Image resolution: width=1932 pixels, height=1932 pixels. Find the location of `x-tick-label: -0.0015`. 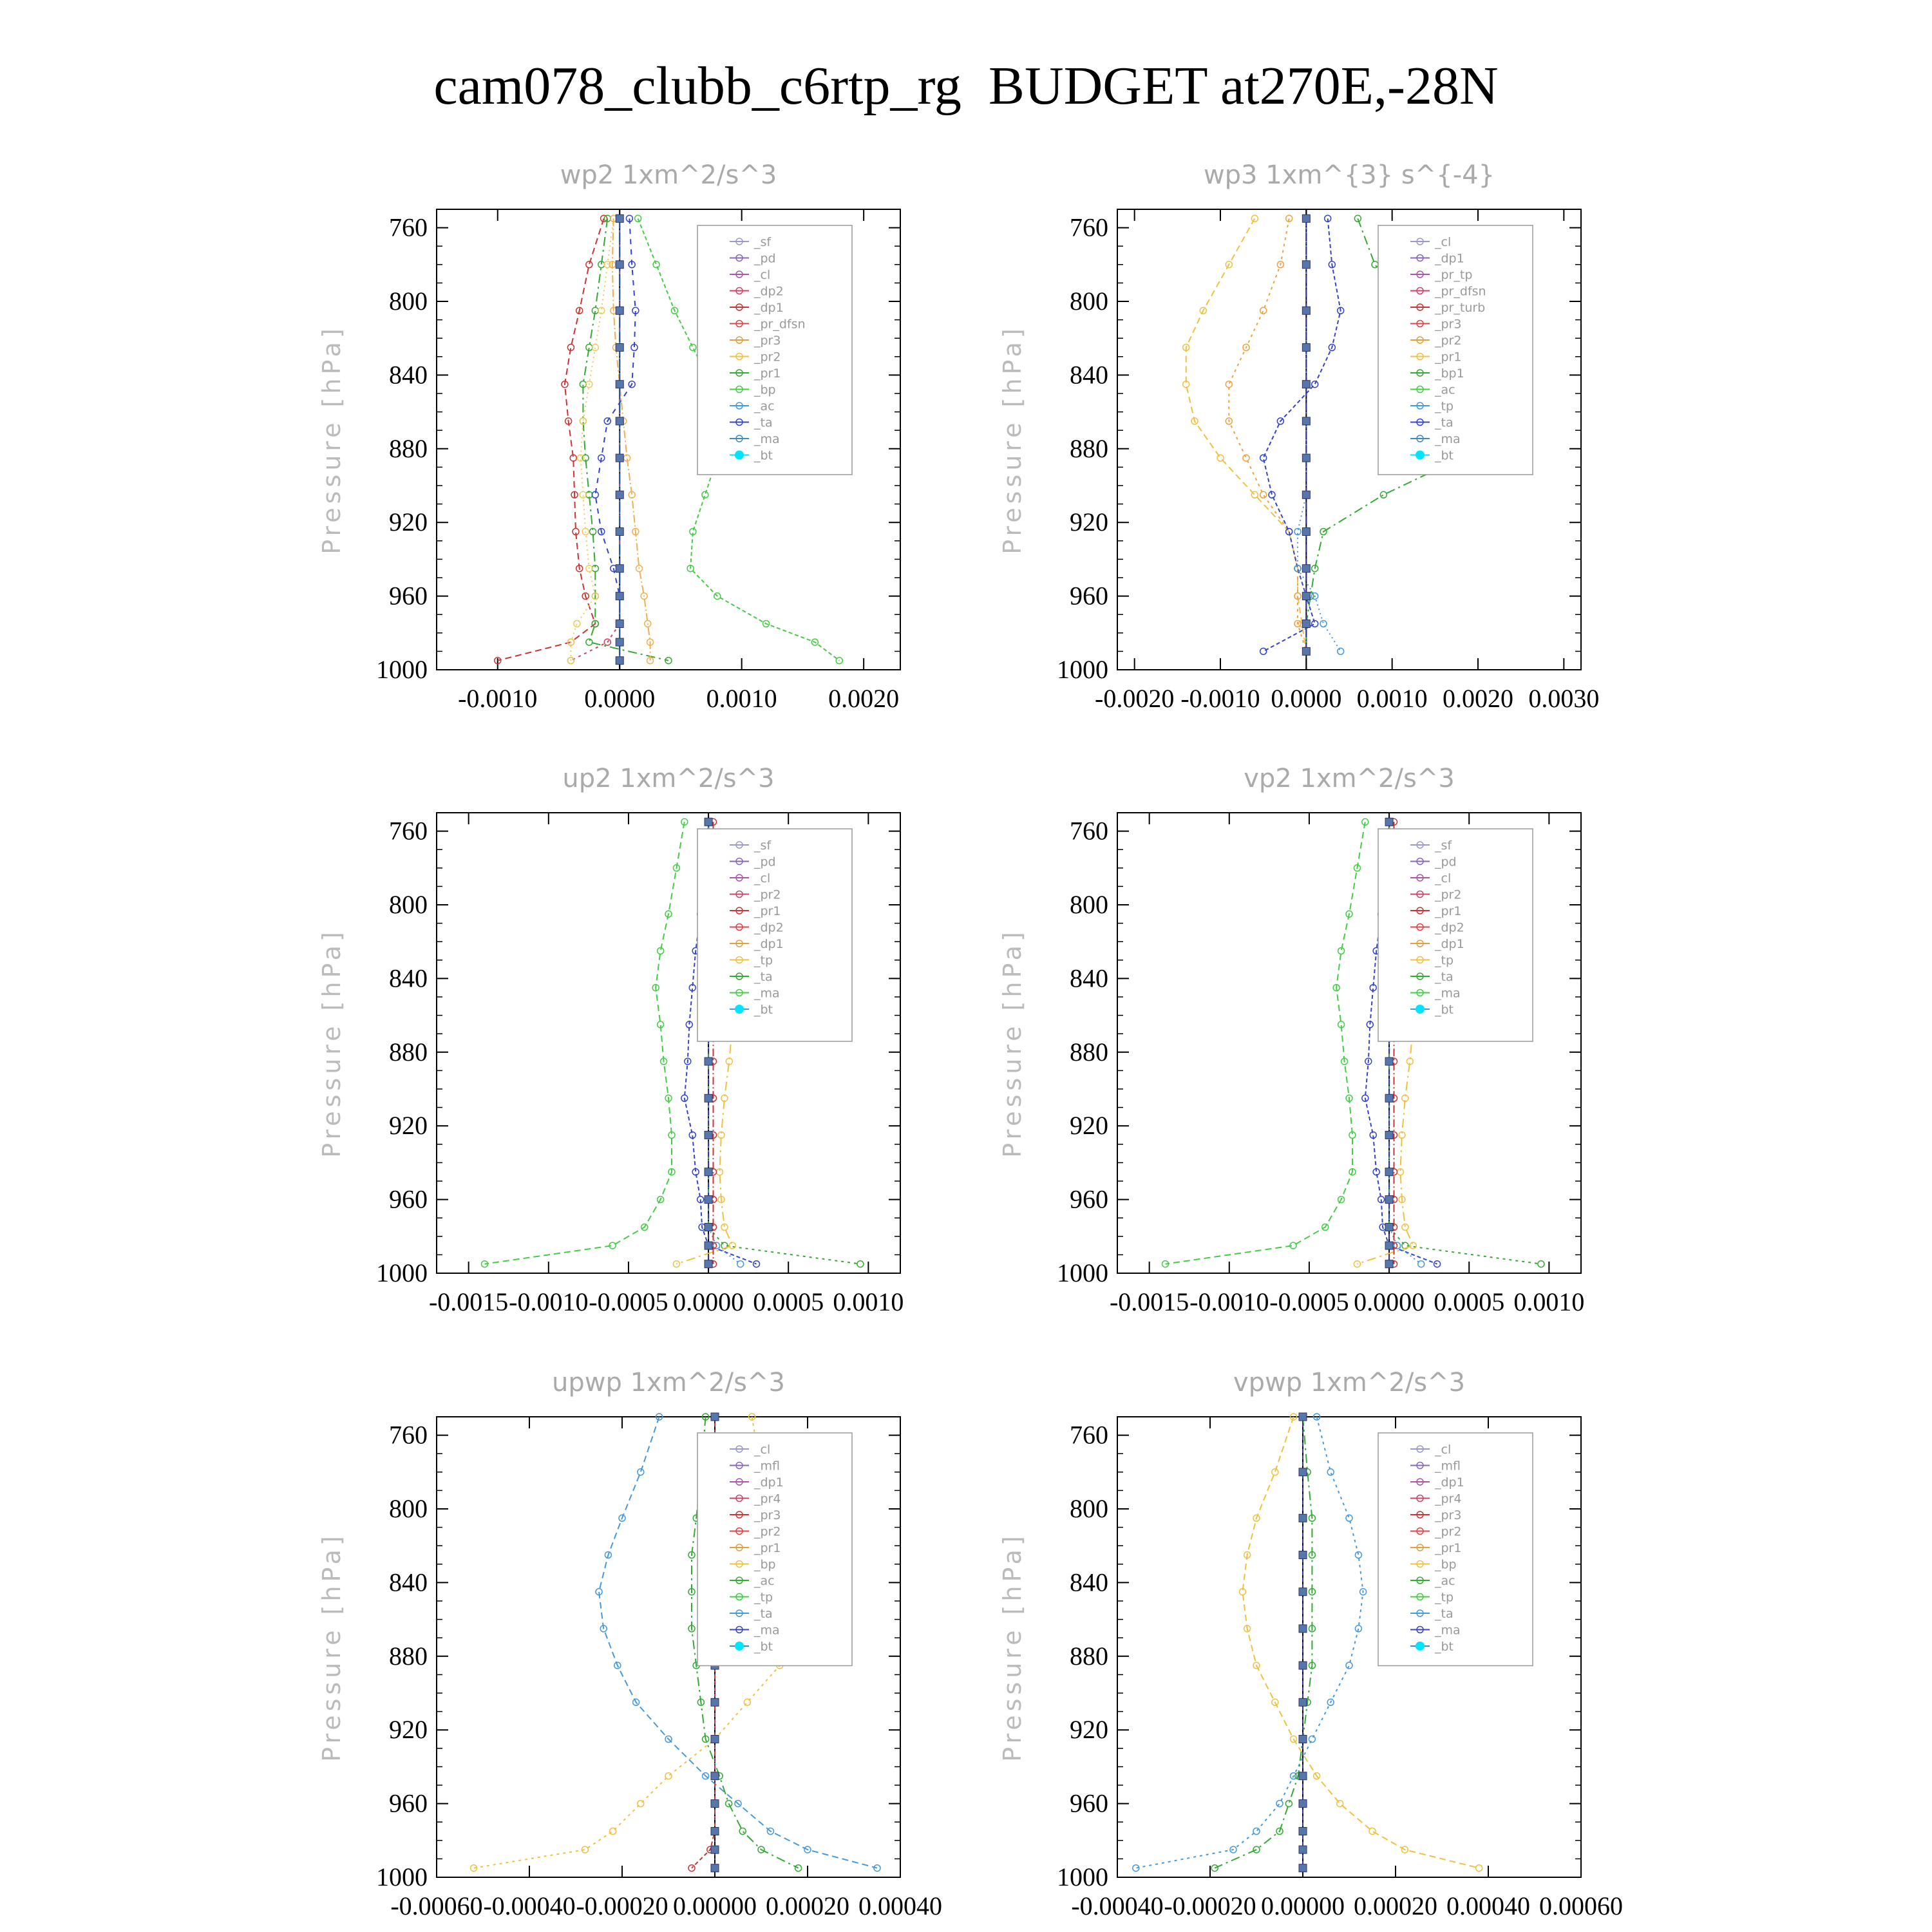

x-tick-label: -0.0015 is located at coordinates (468, 1301).